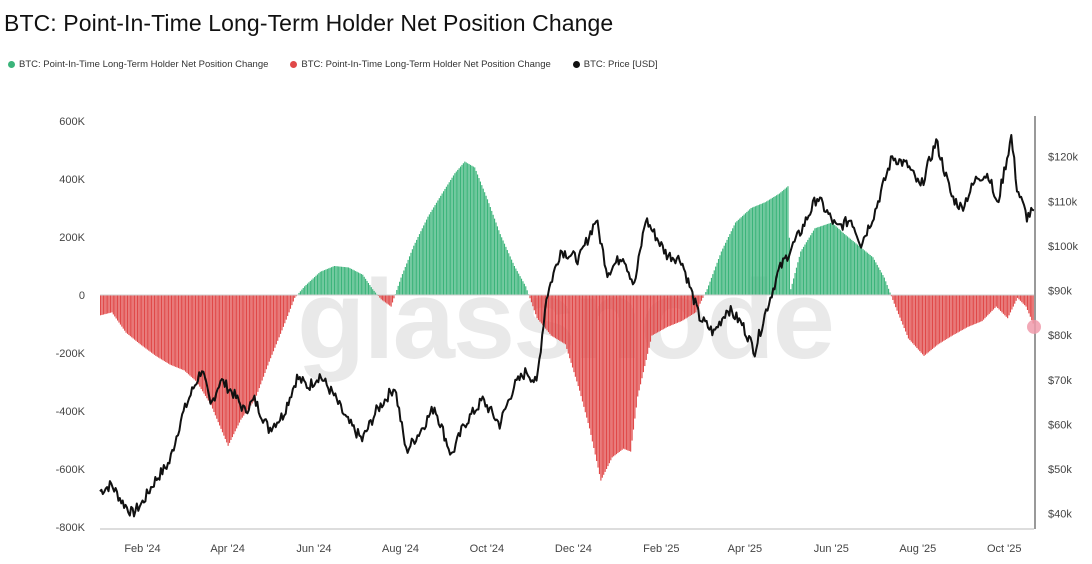  What do you see at coordinates (1034, 326) in the screenshot?
I see `latest-value-marker` at bounding box center [1034, 326].